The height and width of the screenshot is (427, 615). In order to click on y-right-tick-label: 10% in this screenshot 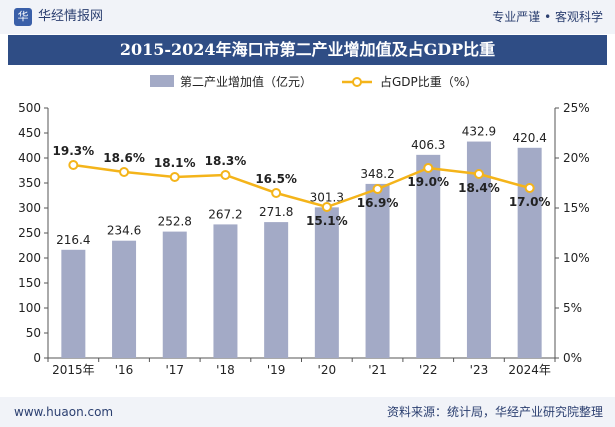, I will do `click(576, 258)`.